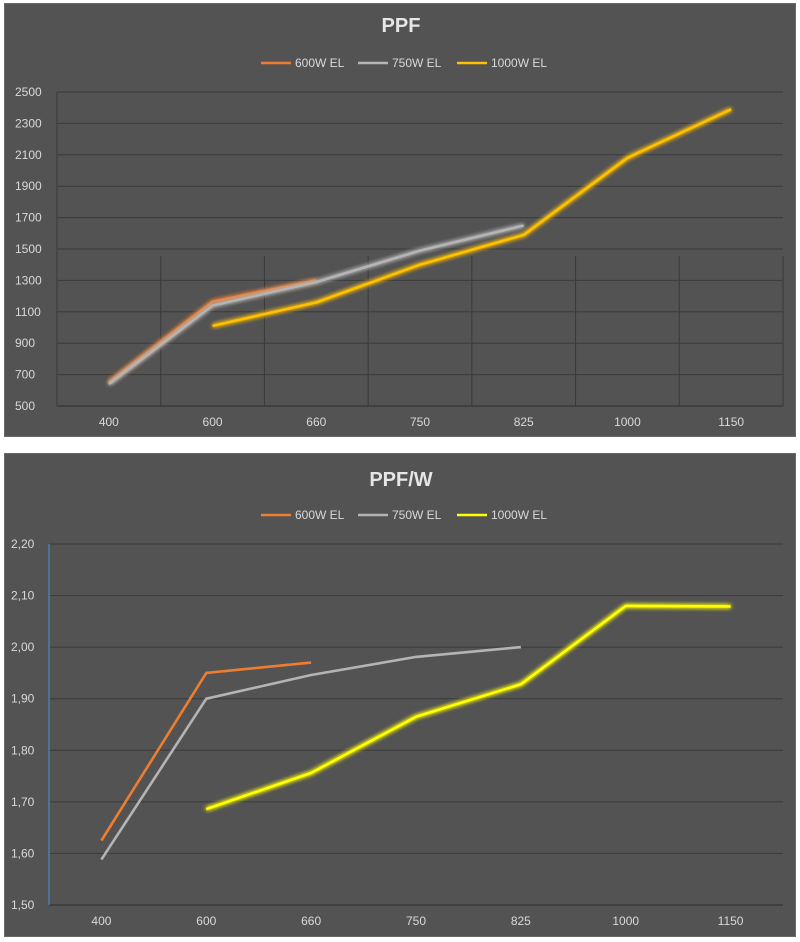 The width and height of the screenshot is (800, 942). I want to click on y-tick-label: 2,10, so click(23, 596).